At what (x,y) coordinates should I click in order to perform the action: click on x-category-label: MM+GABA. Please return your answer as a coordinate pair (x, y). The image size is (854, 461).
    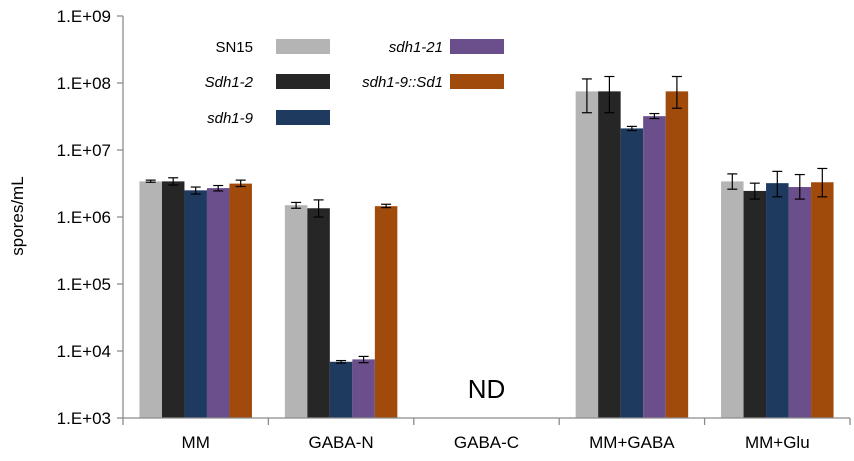
    Looking at the image, I should click on (632, 442).